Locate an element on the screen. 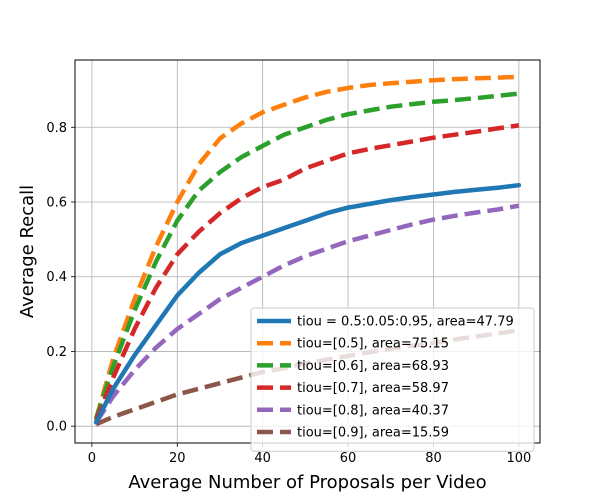 The image size is (600, 500). legend-label: tiou=[0.7], area=58.97 is located at coordinates (373, 388).